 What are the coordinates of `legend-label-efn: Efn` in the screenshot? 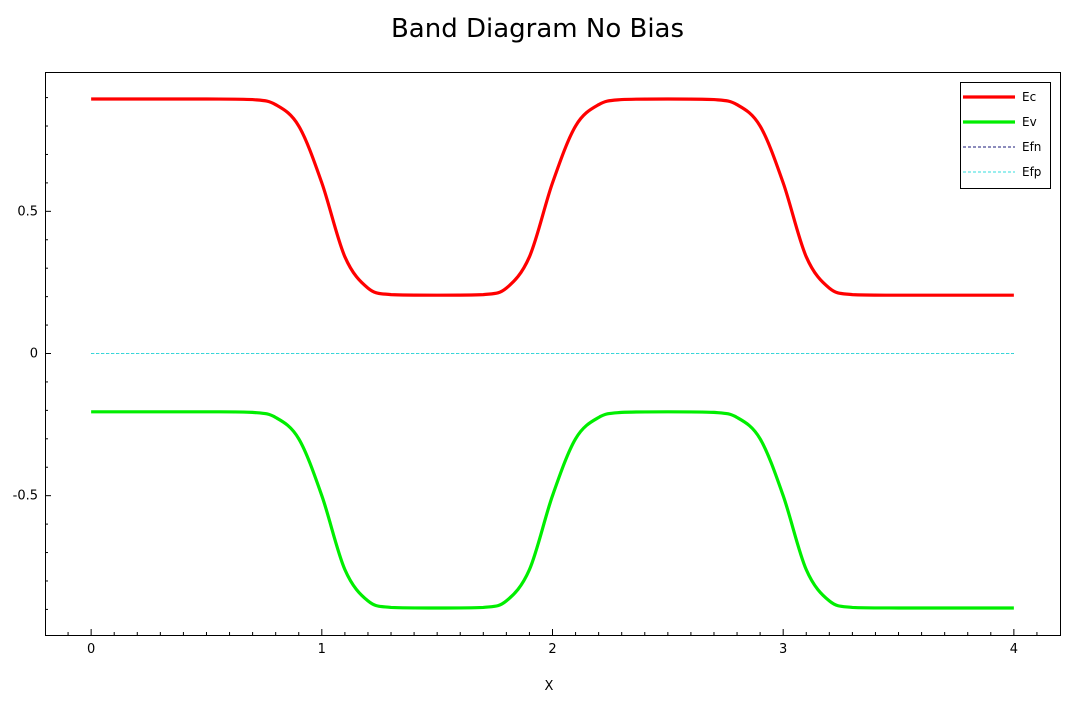 It's located at (1031, 147).